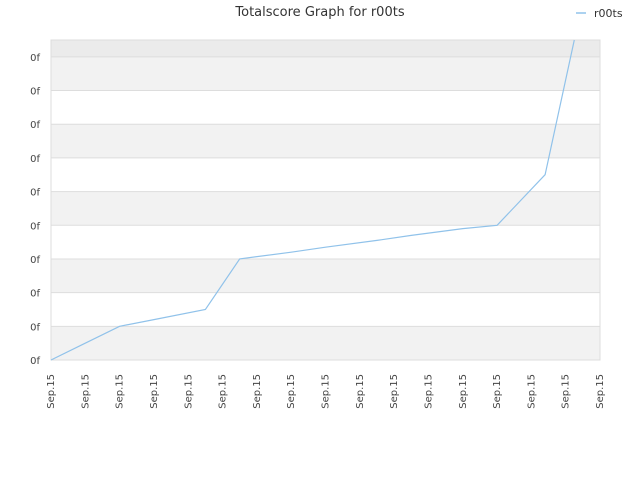 This screenshot has height=480, width=640. I want to click on chart-title: Totalscore Graph for r00ts, so click(319, 12).